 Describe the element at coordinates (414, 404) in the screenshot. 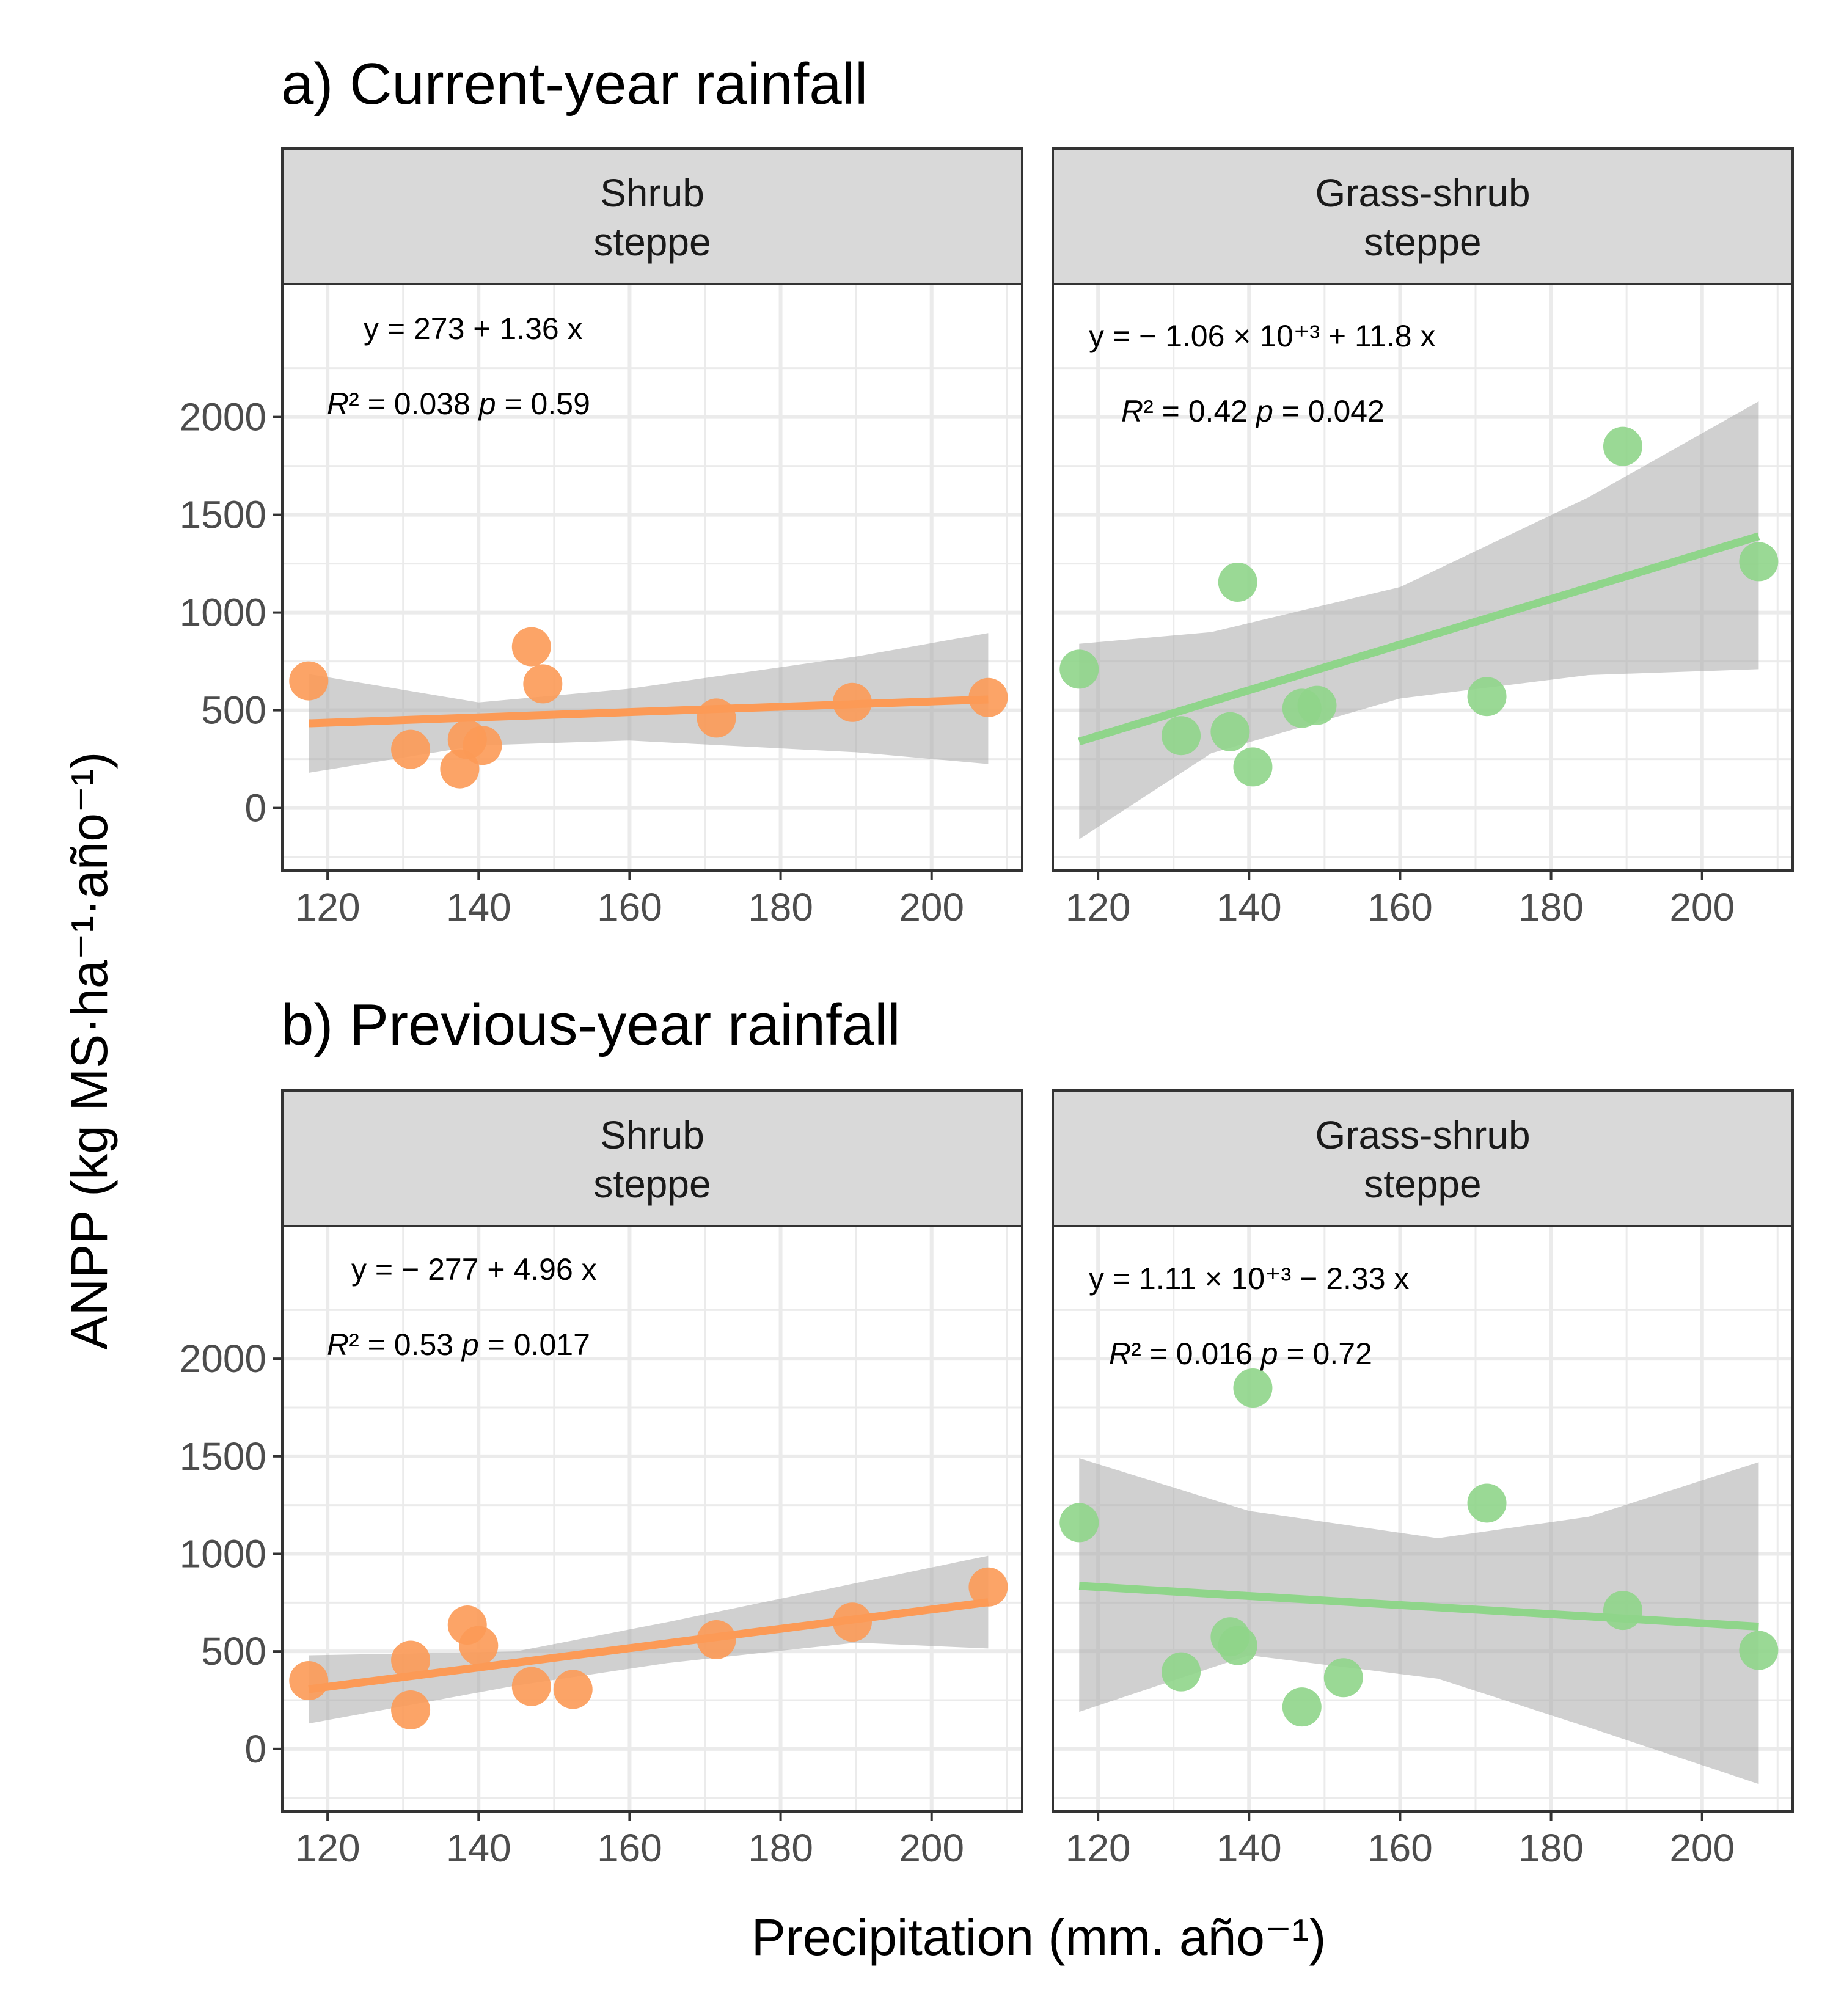

I see `stats-part: ² = 0.038` at that location.